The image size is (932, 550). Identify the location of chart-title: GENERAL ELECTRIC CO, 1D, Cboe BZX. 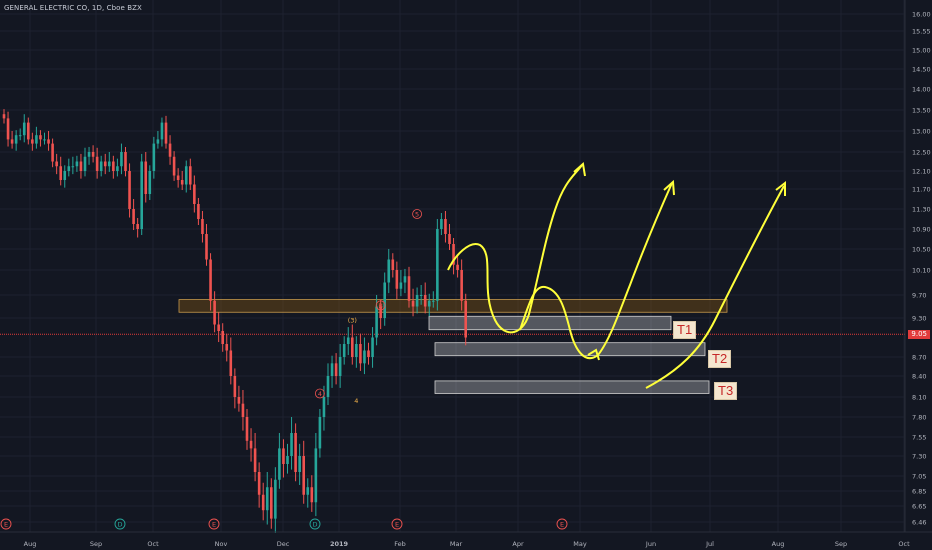
(73, 8).